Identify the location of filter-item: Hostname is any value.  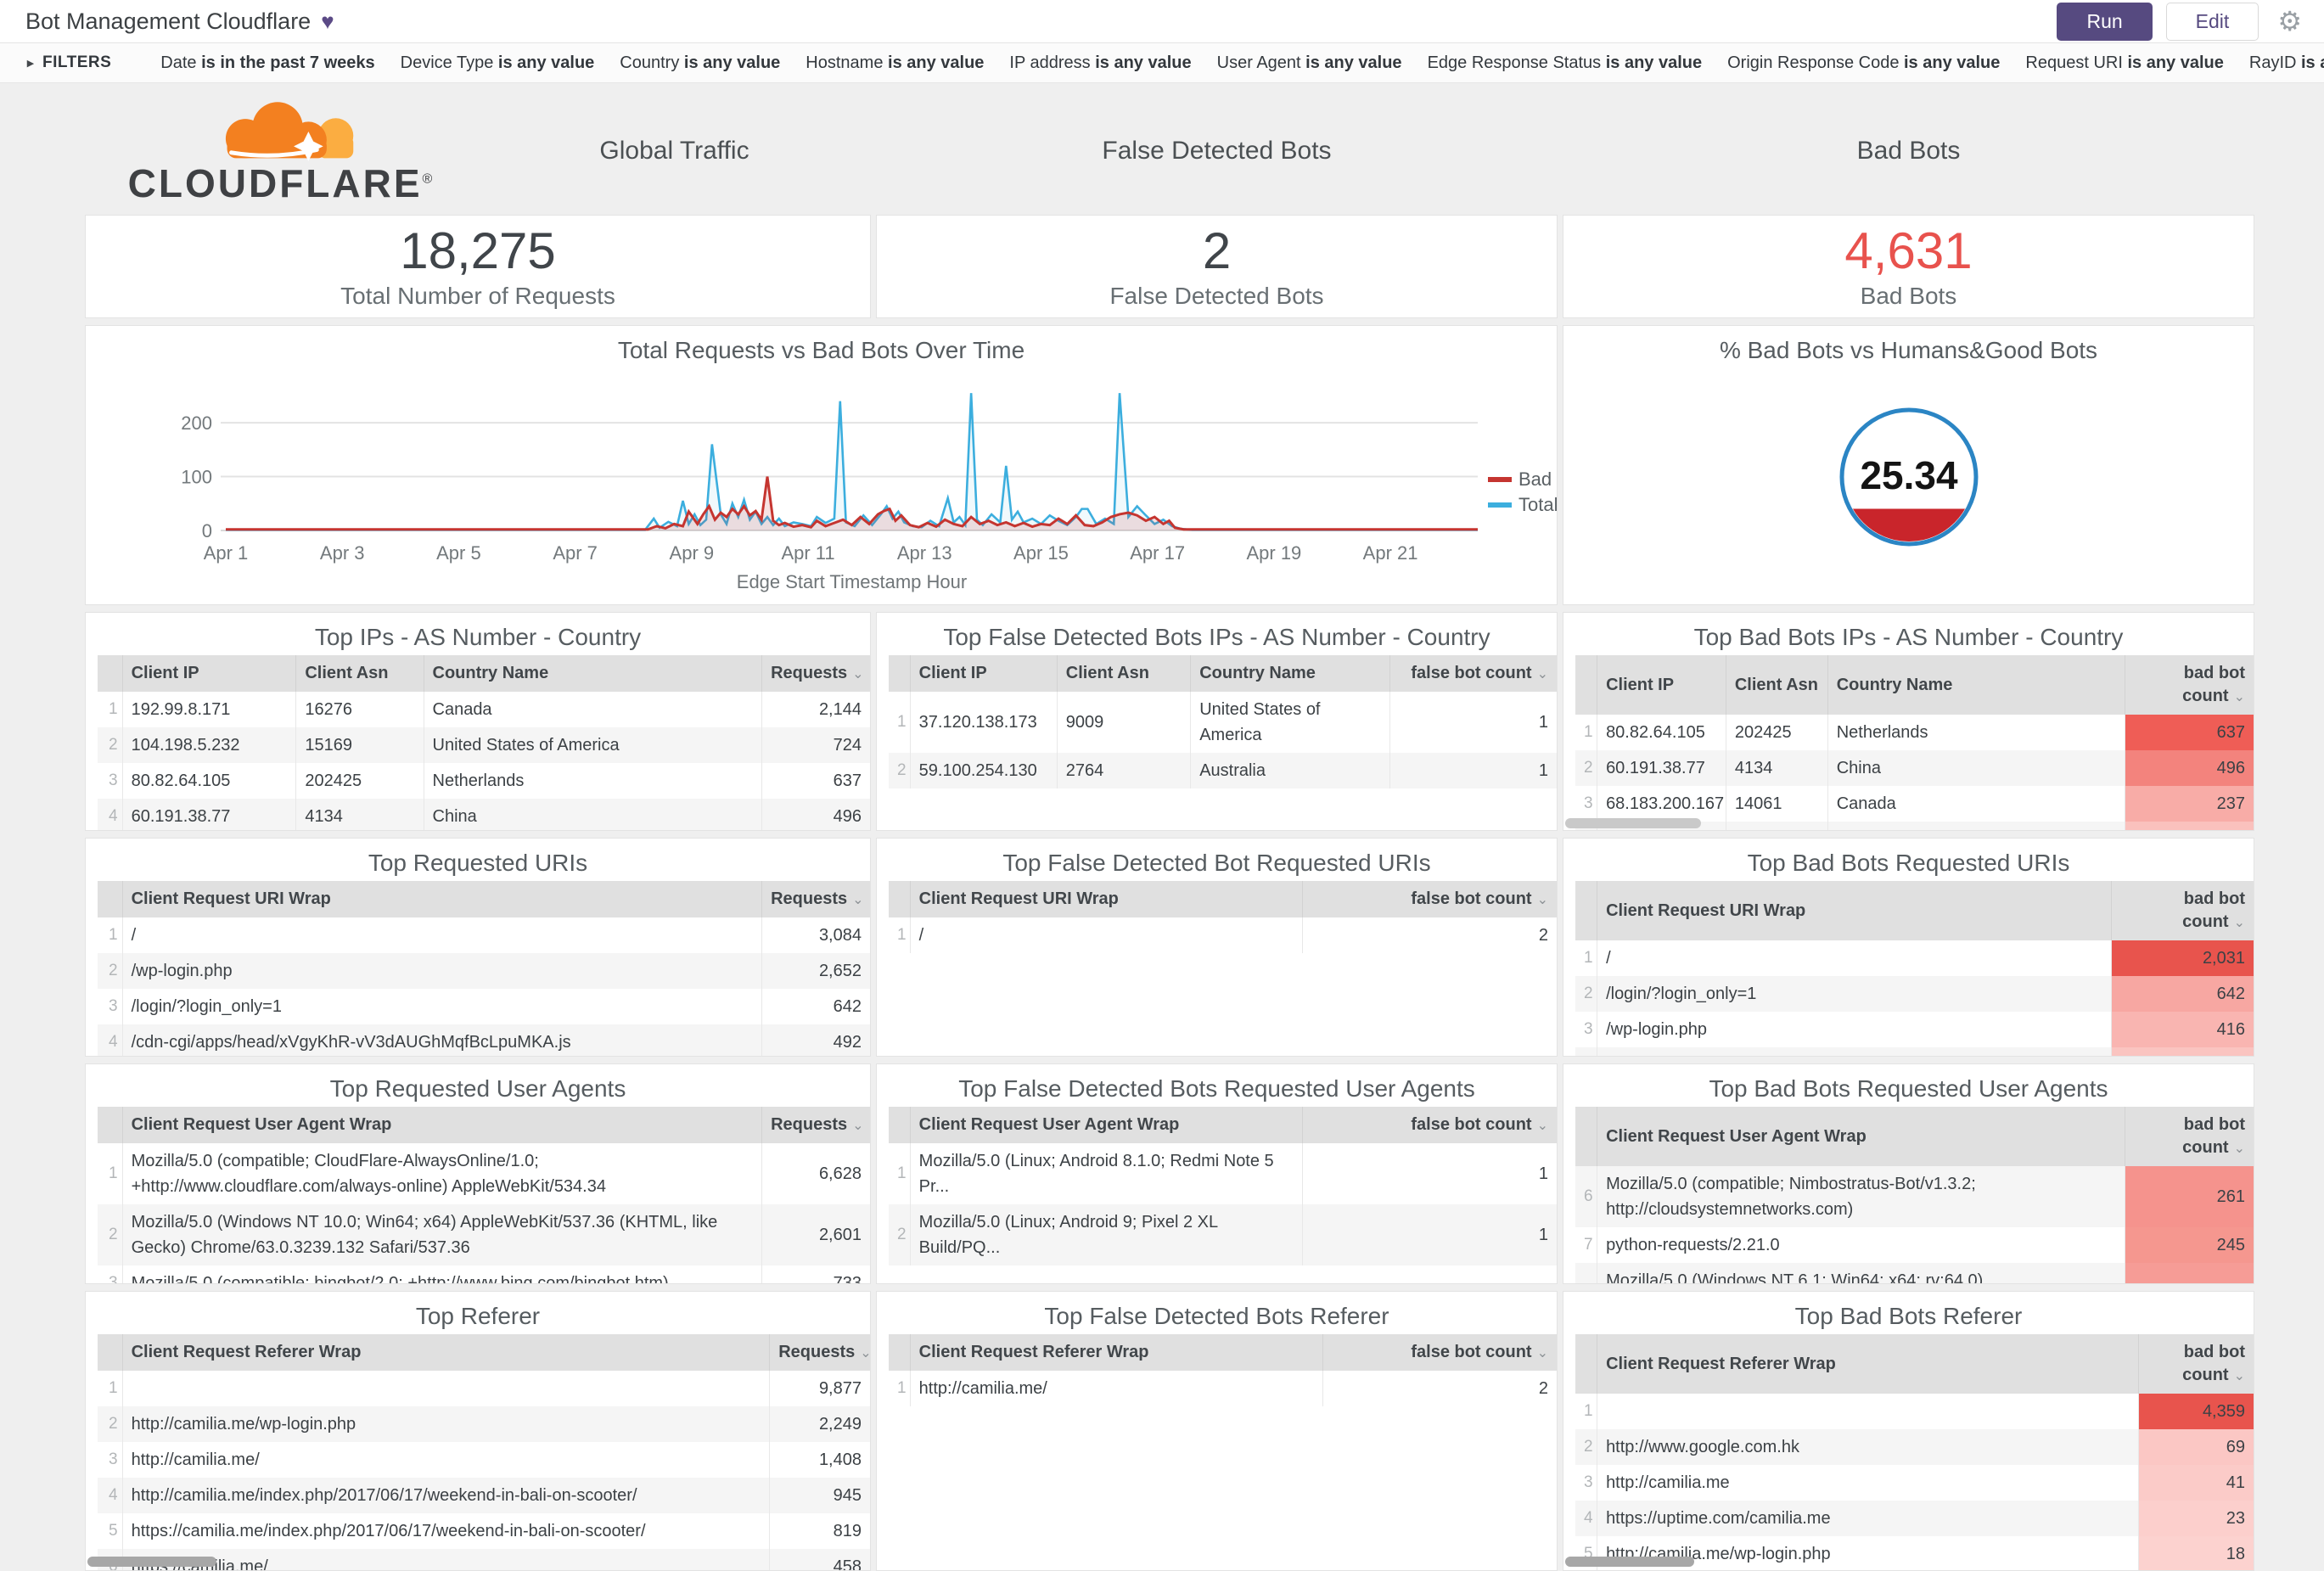
(895, 62).